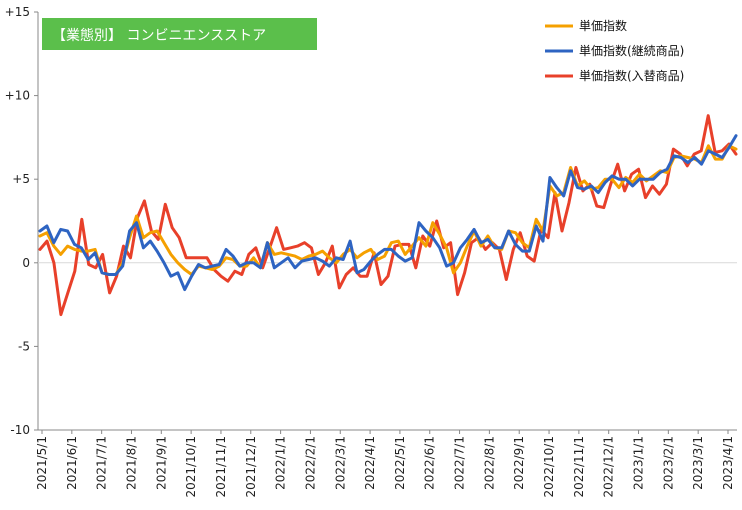 Image resolution: width=742 pixels, height=510 pixels. Describe the element at coordinates (668, 463) in the screenshot. I see `x-tick-label: 2023/2/1` at that location.